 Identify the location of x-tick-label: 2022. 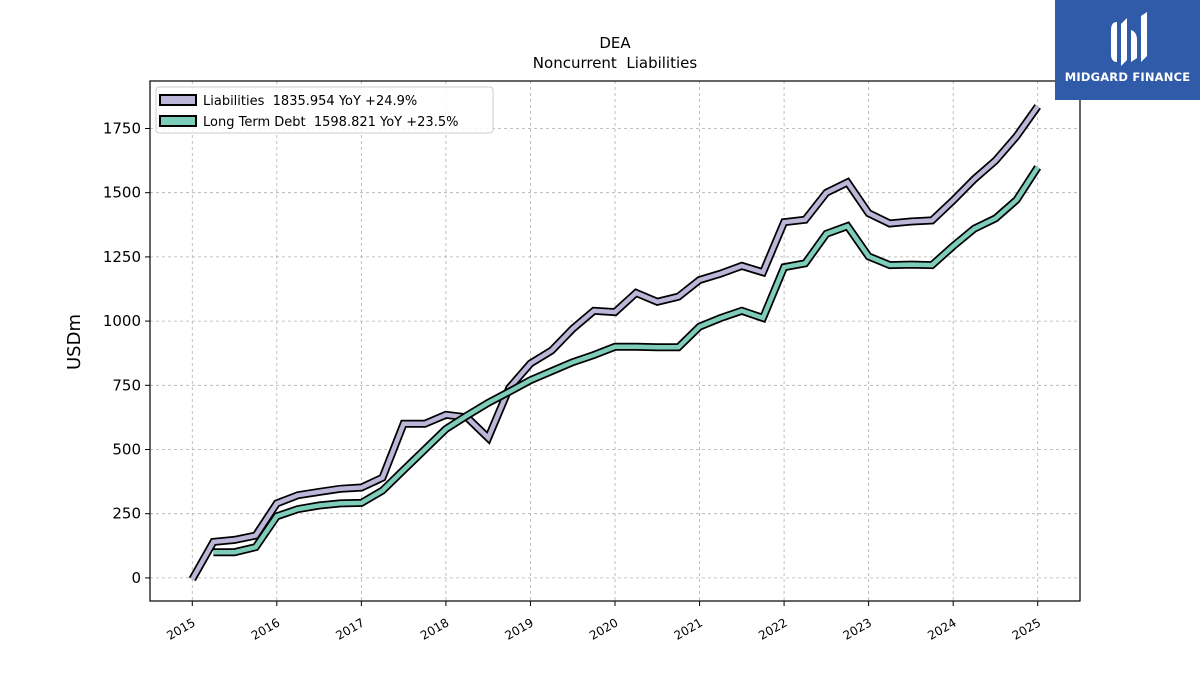
(772, 628).